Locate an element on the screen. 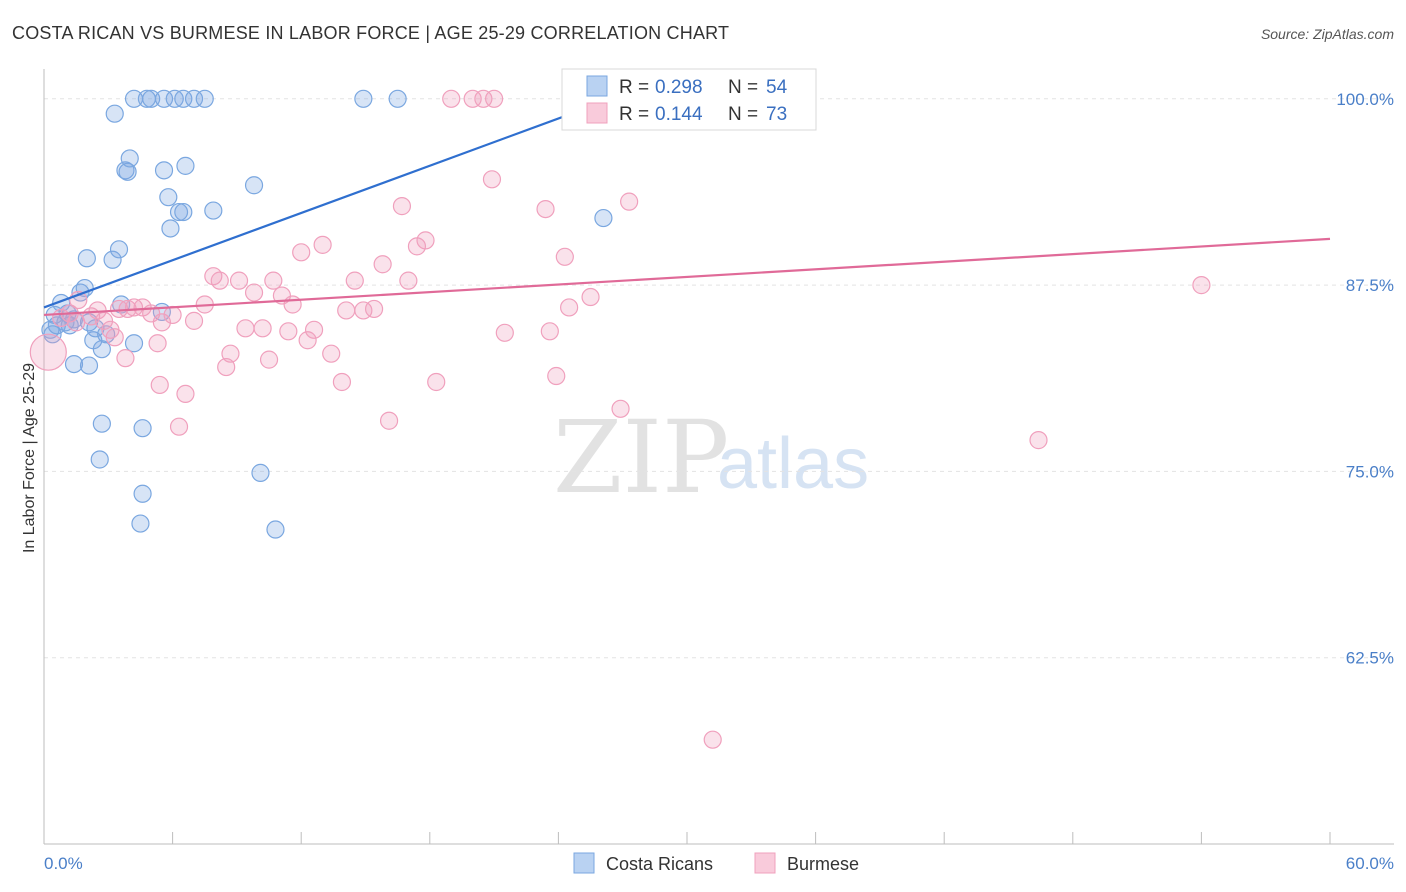 The image size is (1406, 892). legend-swatch-burmese is located at coordinates (597, 113).